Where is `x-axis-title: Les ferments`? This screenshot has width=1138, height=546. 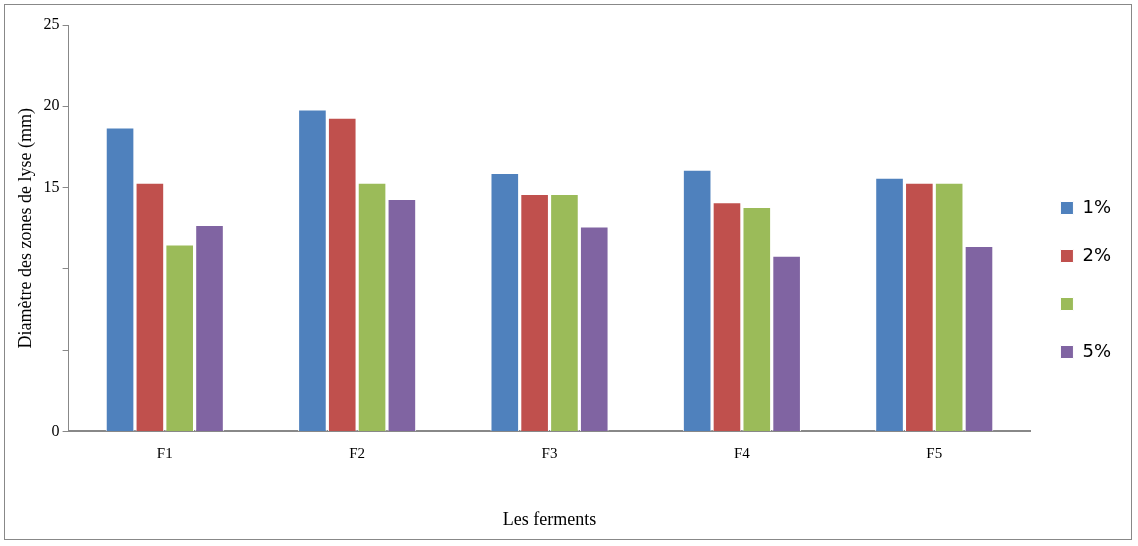 x-axis-title: Les ferments is located at coordinates (549, 518).